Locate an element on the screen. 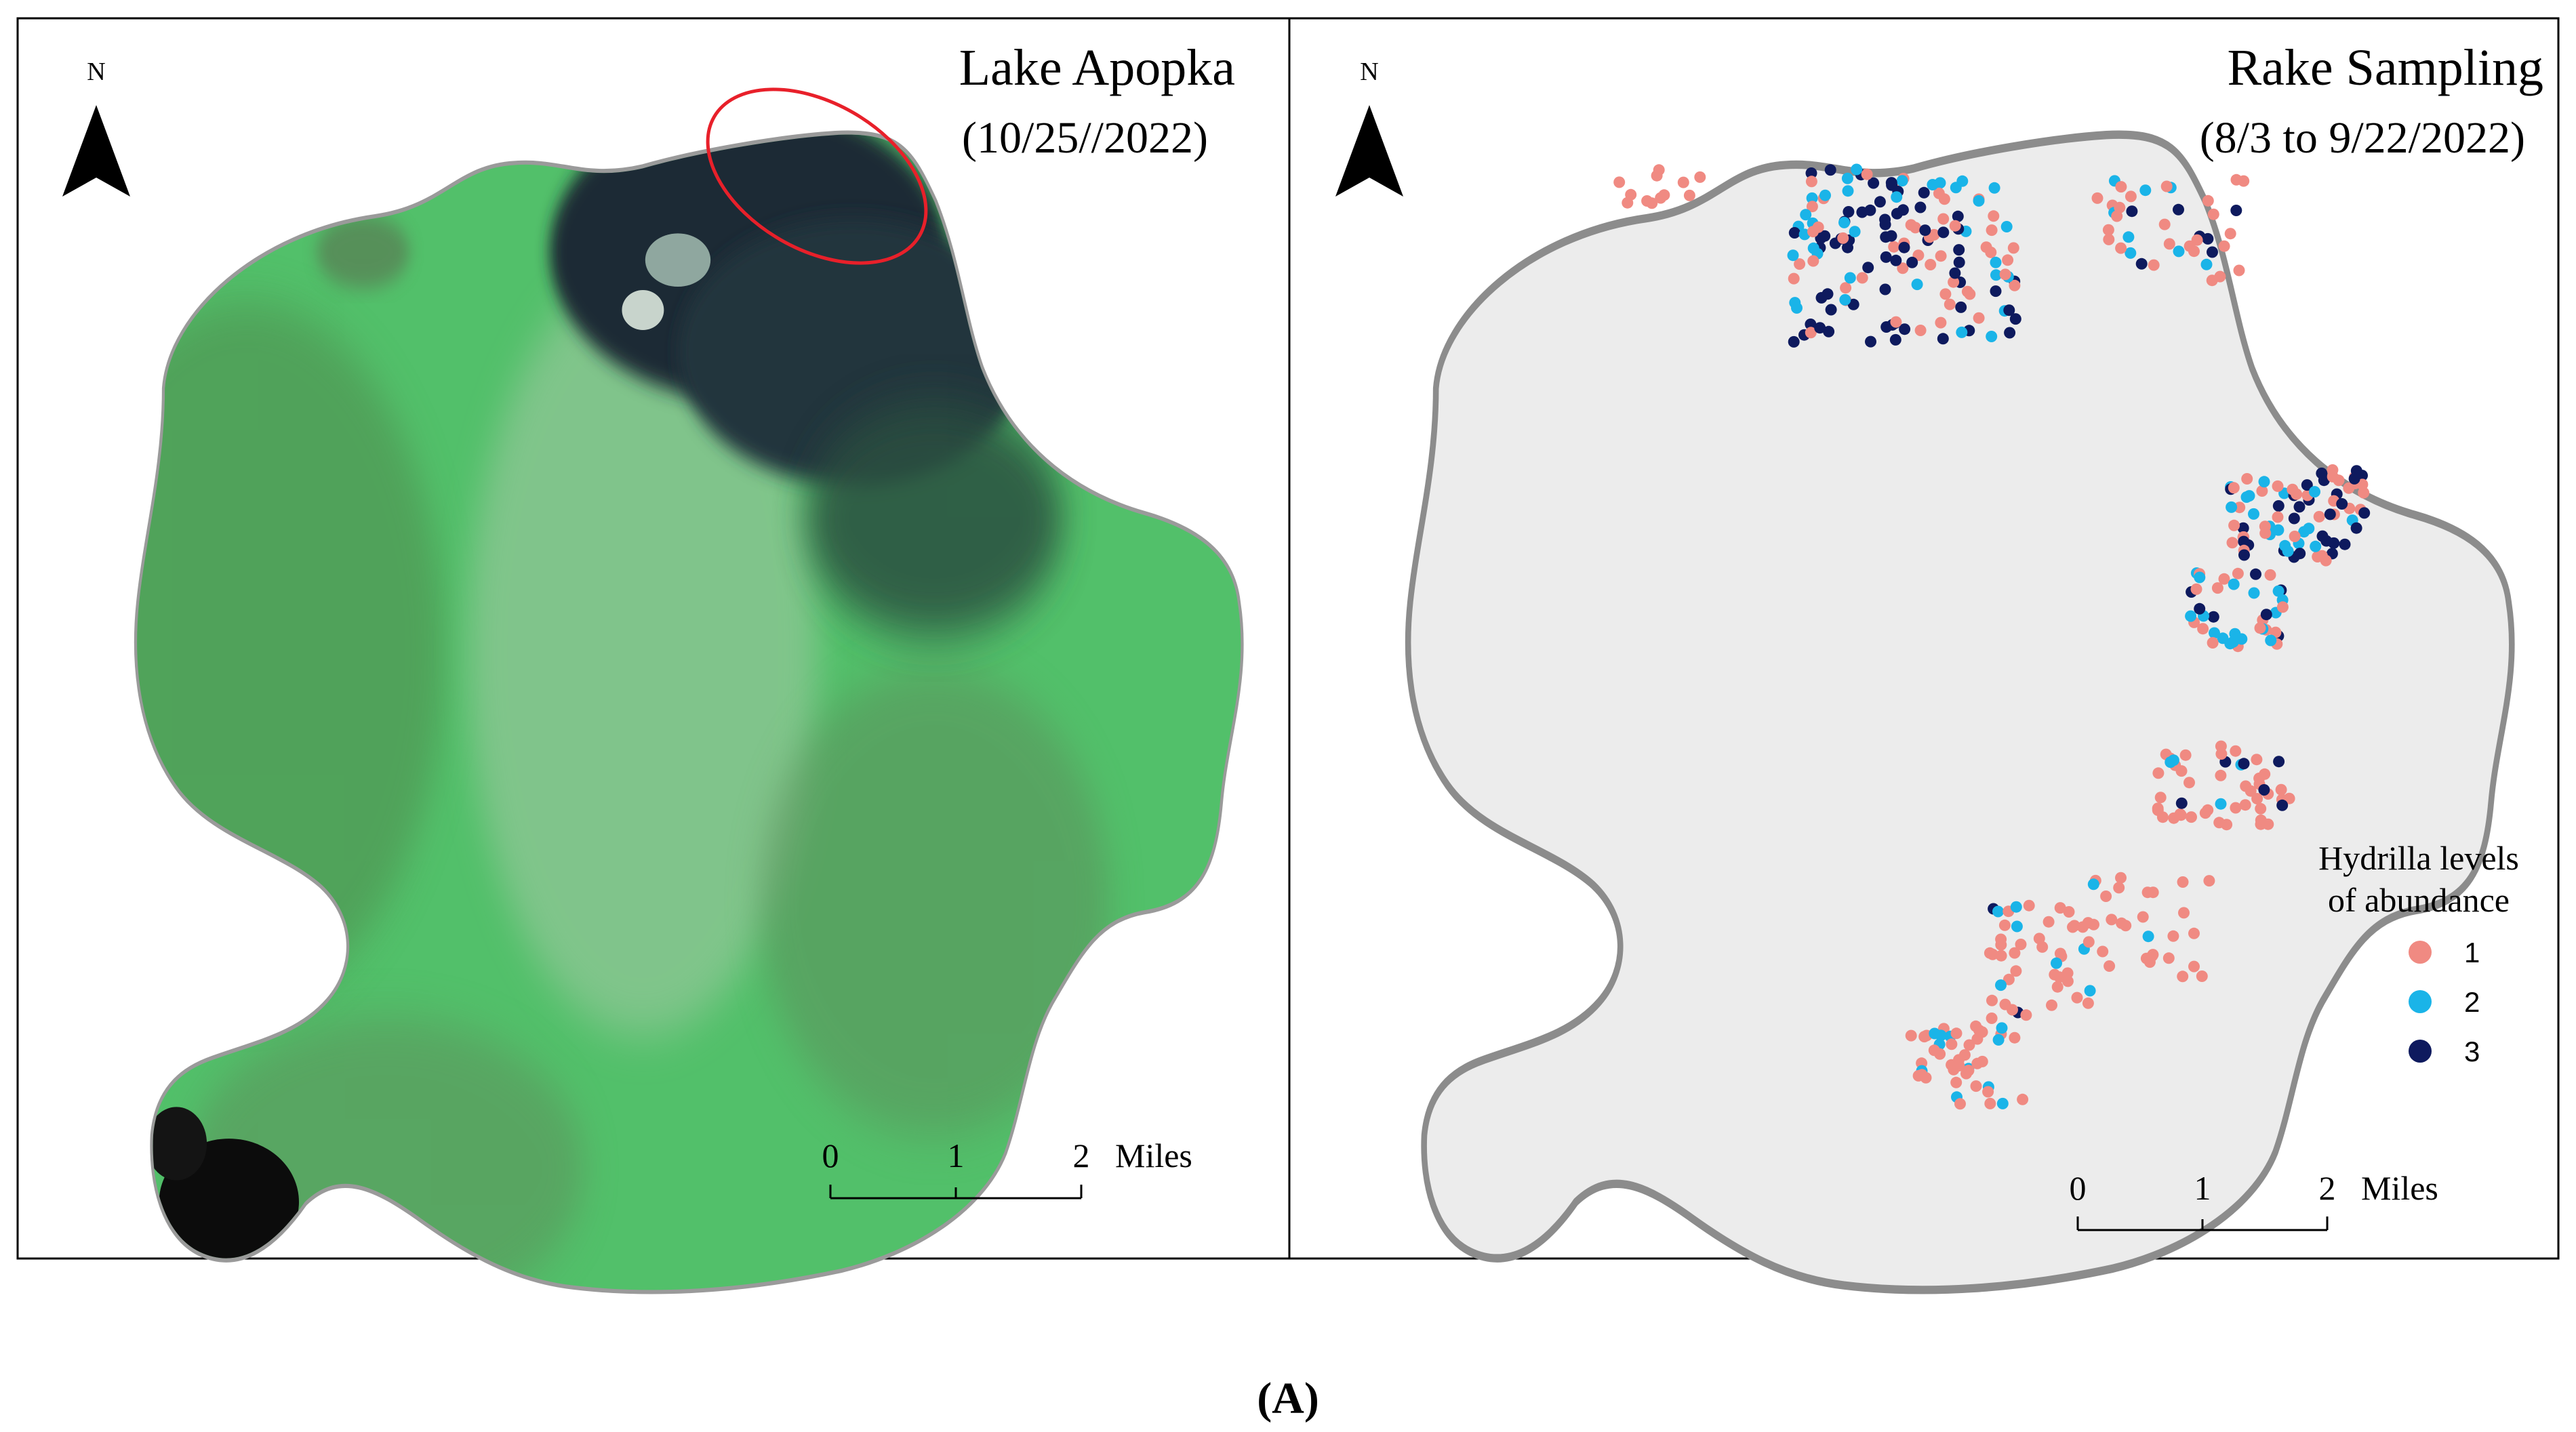  left-title: Lake Apopka is located at coordinates (1097, 67).